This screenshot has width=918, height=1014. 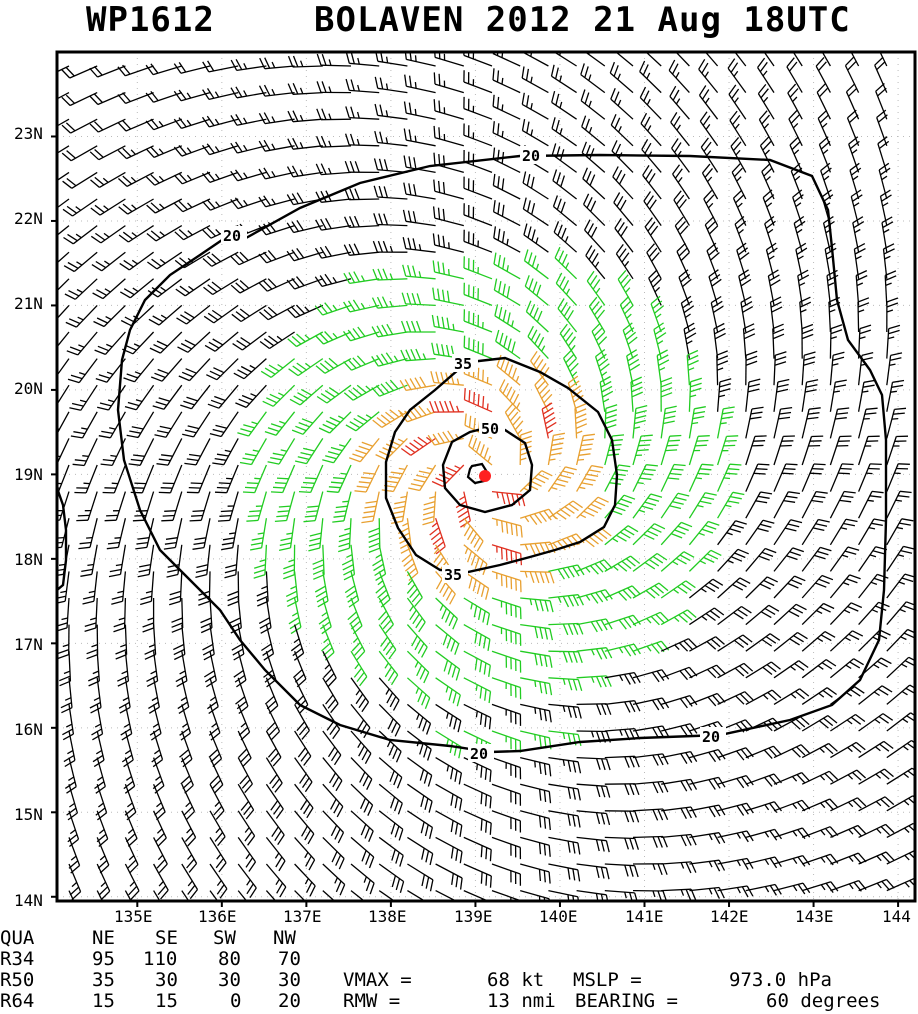 What do you see at coordinates (103, 938) in the screenshot?
I see `table-header-ne: NE` at bounding box center [103, 938].